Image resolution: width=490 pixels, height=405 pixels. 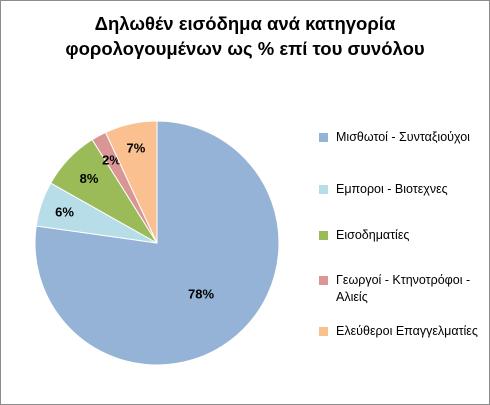 What do you see at coordinates (373, 235) in the screenshot?
I see `legend-label: Εισοδηματίες` at bounding box center [373, 235].